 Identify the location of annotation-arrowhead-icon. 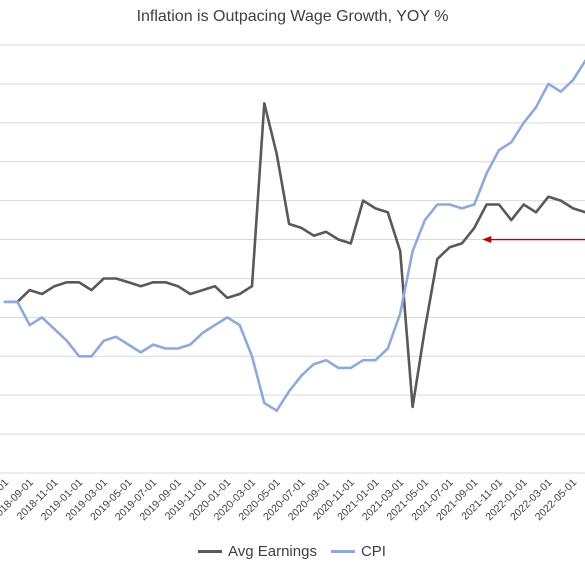
(487, 240).